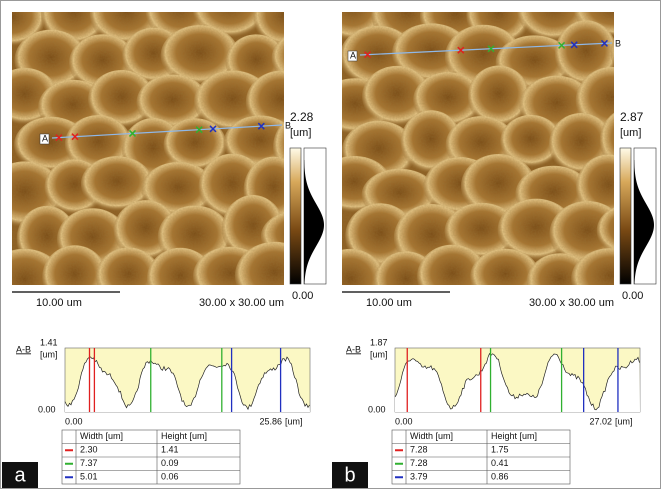  I want to click on table-cell: 3.79, so click(419, 477).